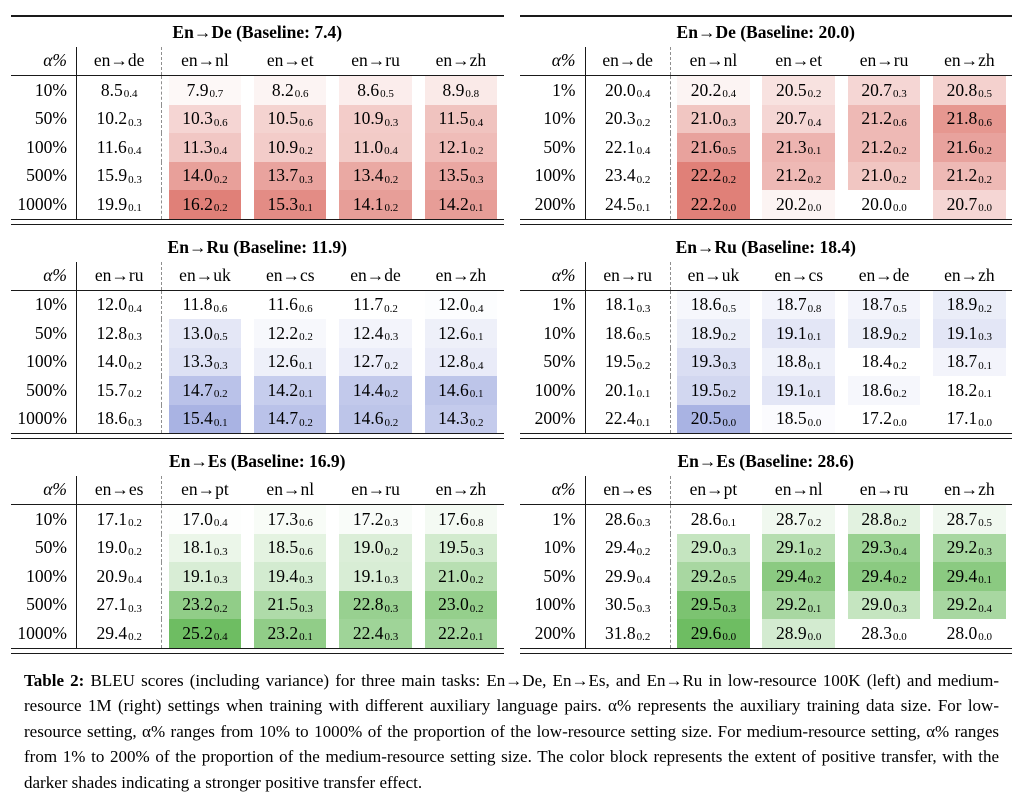  What do you see at coordinates (283, 390) in the screenshot?
I see `bleu-value: 14.2` at bounding box center [283, 390].